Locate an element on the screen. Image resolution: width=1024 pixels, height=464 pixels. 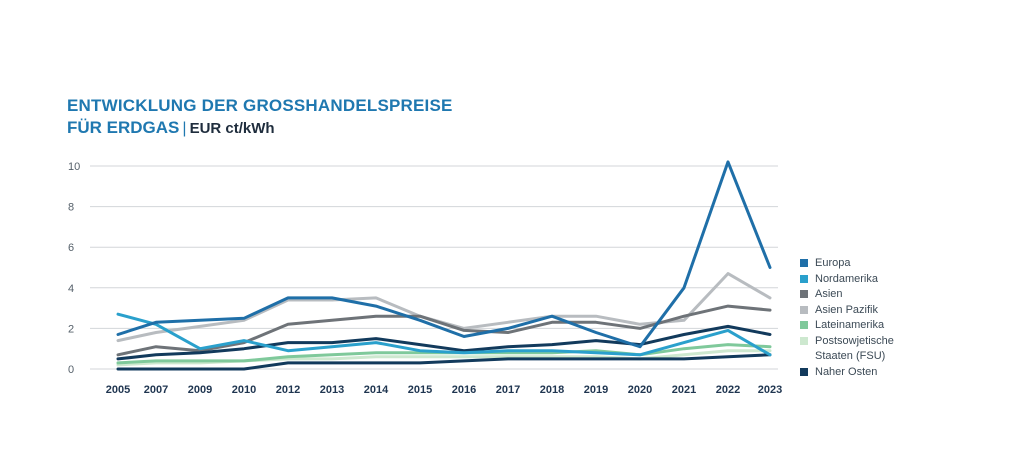
y-tick-label: 8 is located at coordinates (71, 208).